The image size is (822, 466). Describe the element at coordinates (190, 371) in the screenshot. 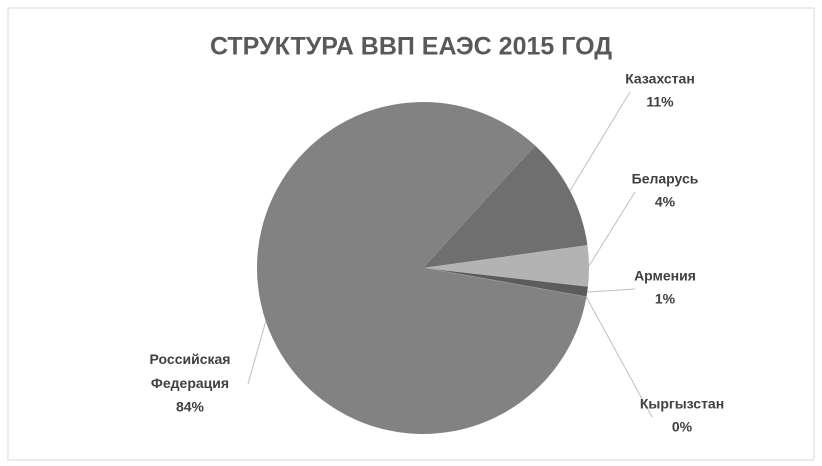

I see `category-label: Российская Федерация` at that location.